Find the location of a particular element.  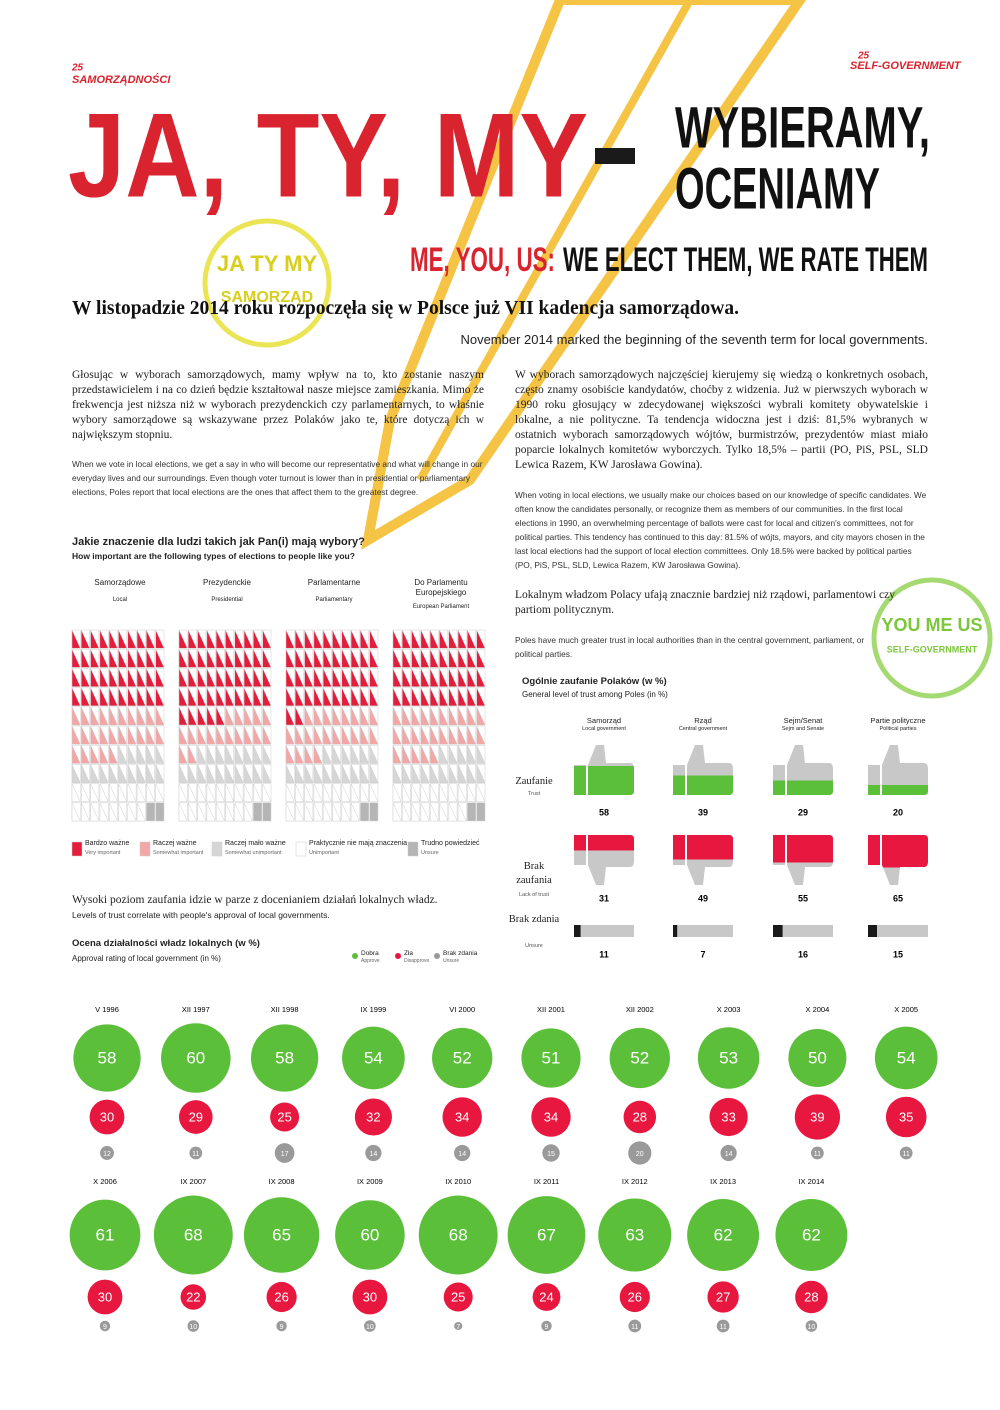

pencil-line is located at coordinates (555, 241).